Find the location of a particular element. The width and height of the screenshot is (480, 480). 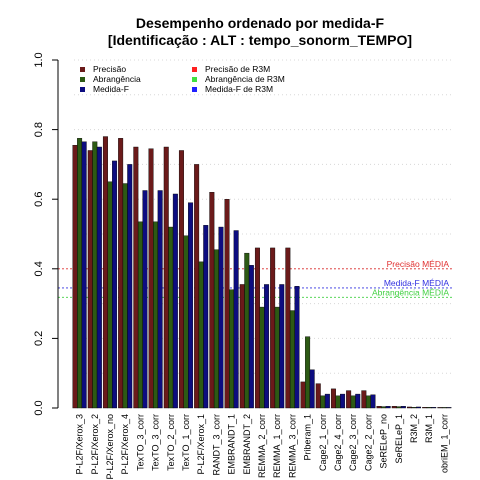

x-tick-label: R3M_1 is located at coordinates (429, 428).